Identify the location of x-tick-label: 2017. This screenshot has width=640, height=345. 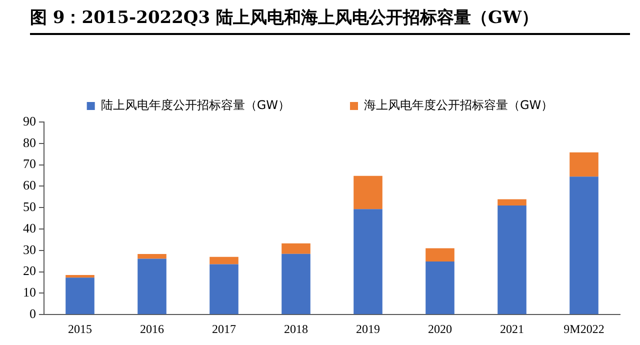
(224, 329).